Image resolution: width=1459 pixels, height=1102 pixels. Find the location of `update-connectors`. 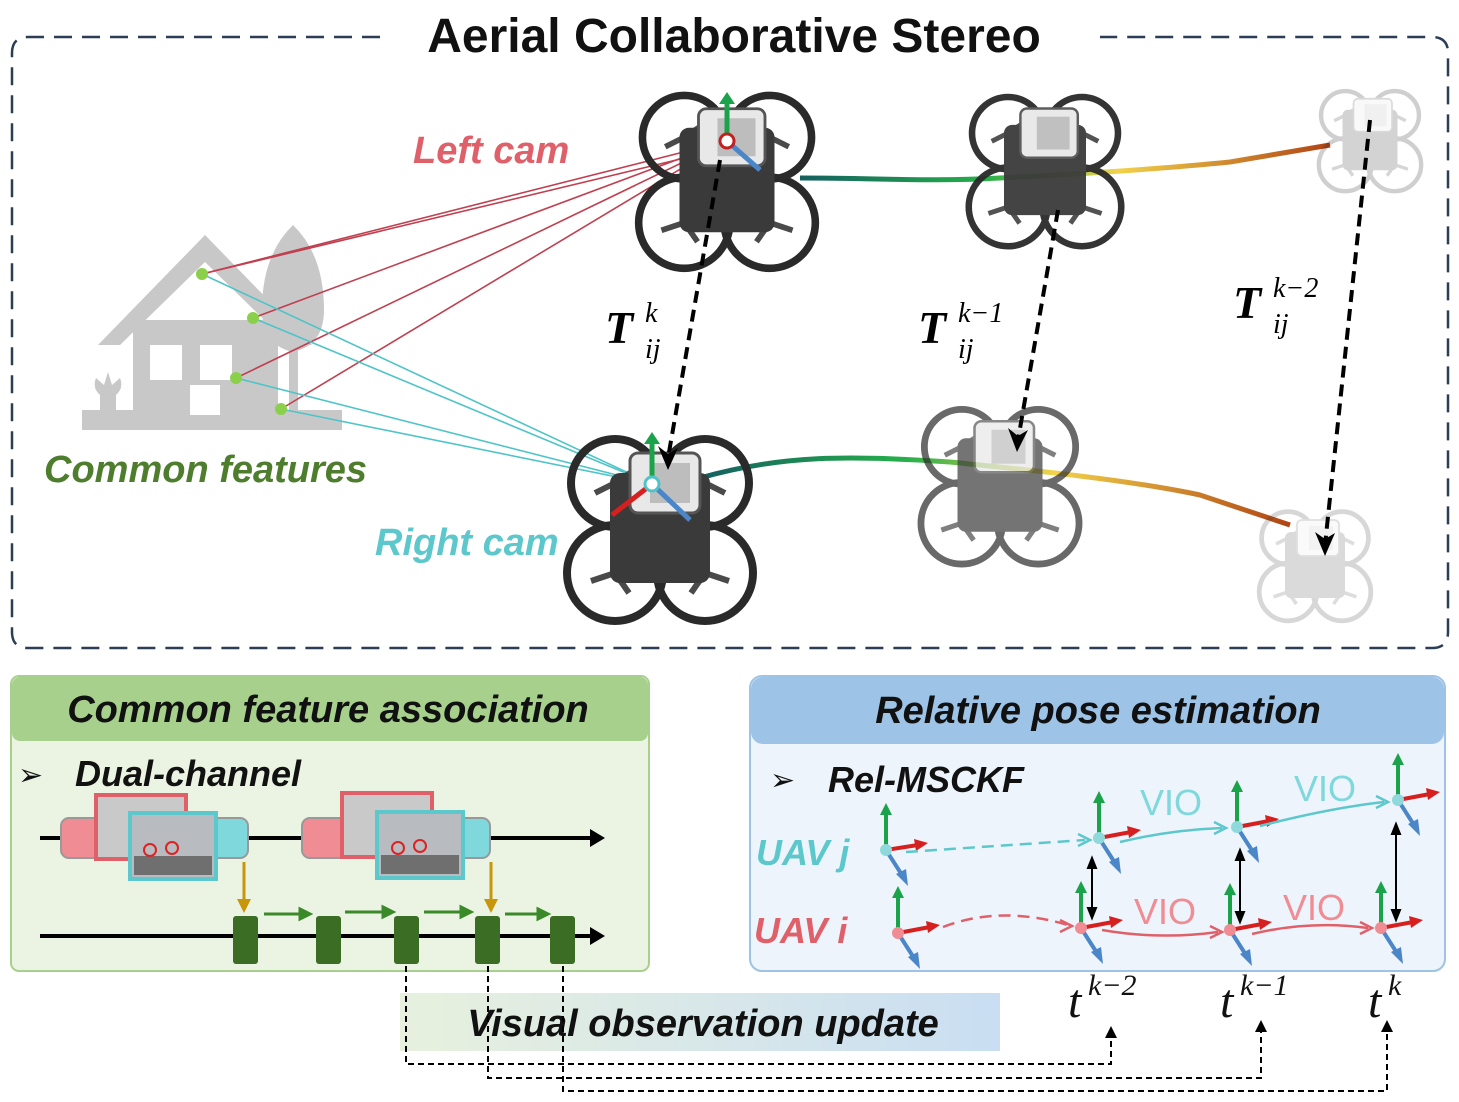

update-connectors is located at coordinates (896, 1029).